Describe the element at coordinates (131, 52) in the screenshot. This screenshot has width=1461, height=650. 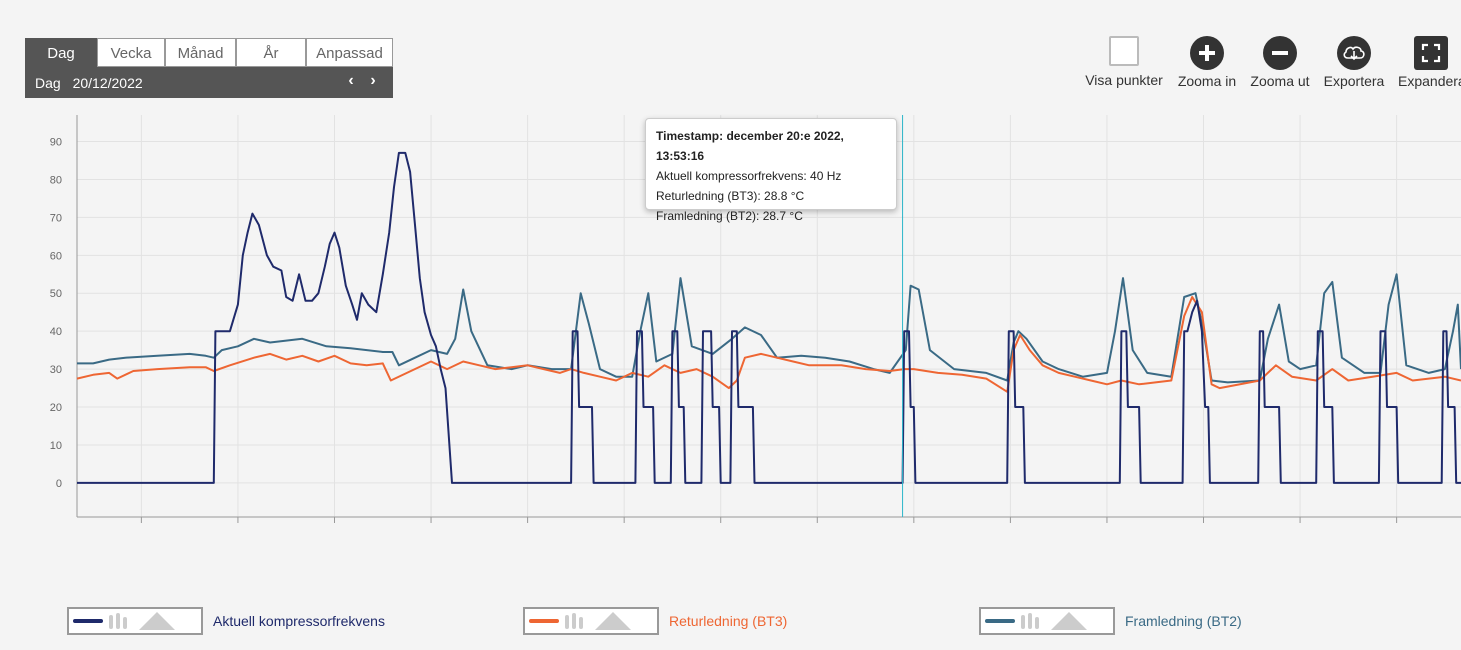
I see `tab-vecka: Vecka` at that location.